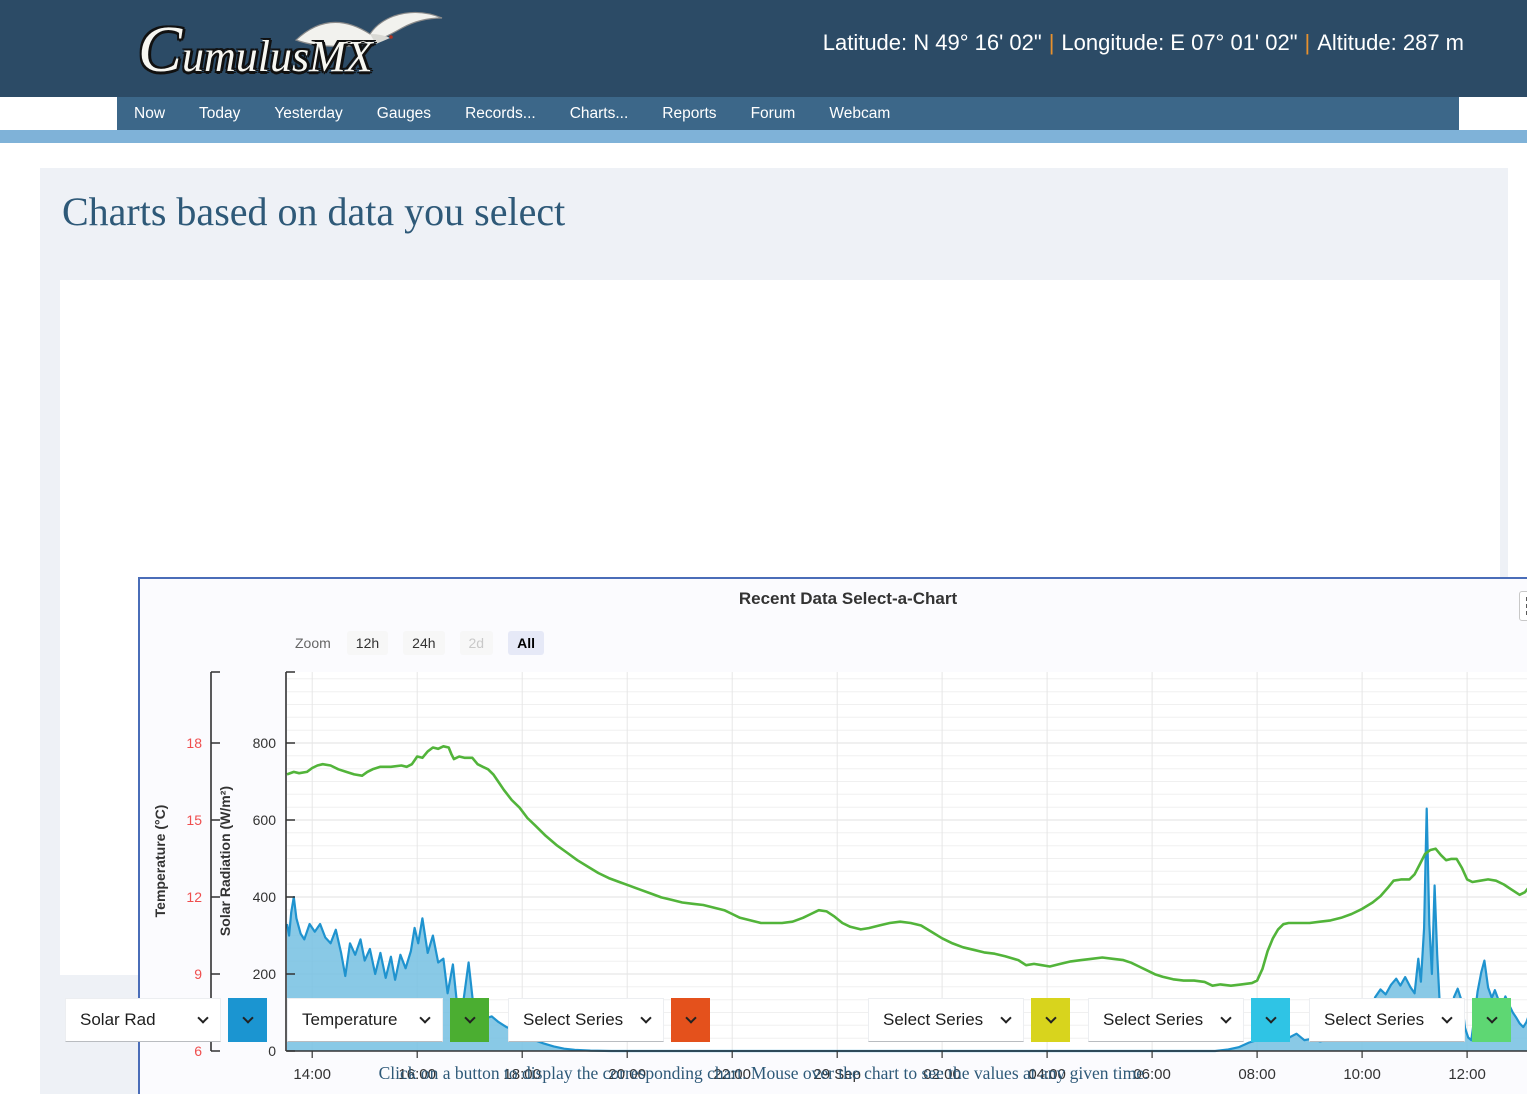  I want to click on svg-text: 08:00, so click(1257, 1074).